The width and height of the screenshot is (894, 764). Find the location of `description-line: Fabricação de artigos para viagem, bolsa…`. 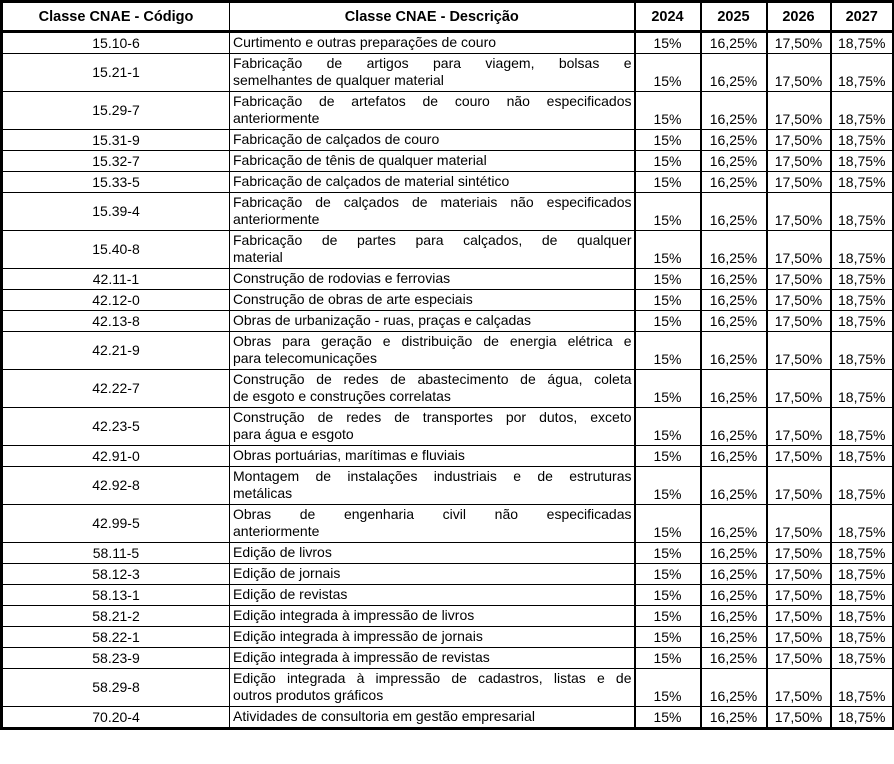

description-line: Fabricação de artigos para viagem, bolsa… is located at coordinates (432, 63).